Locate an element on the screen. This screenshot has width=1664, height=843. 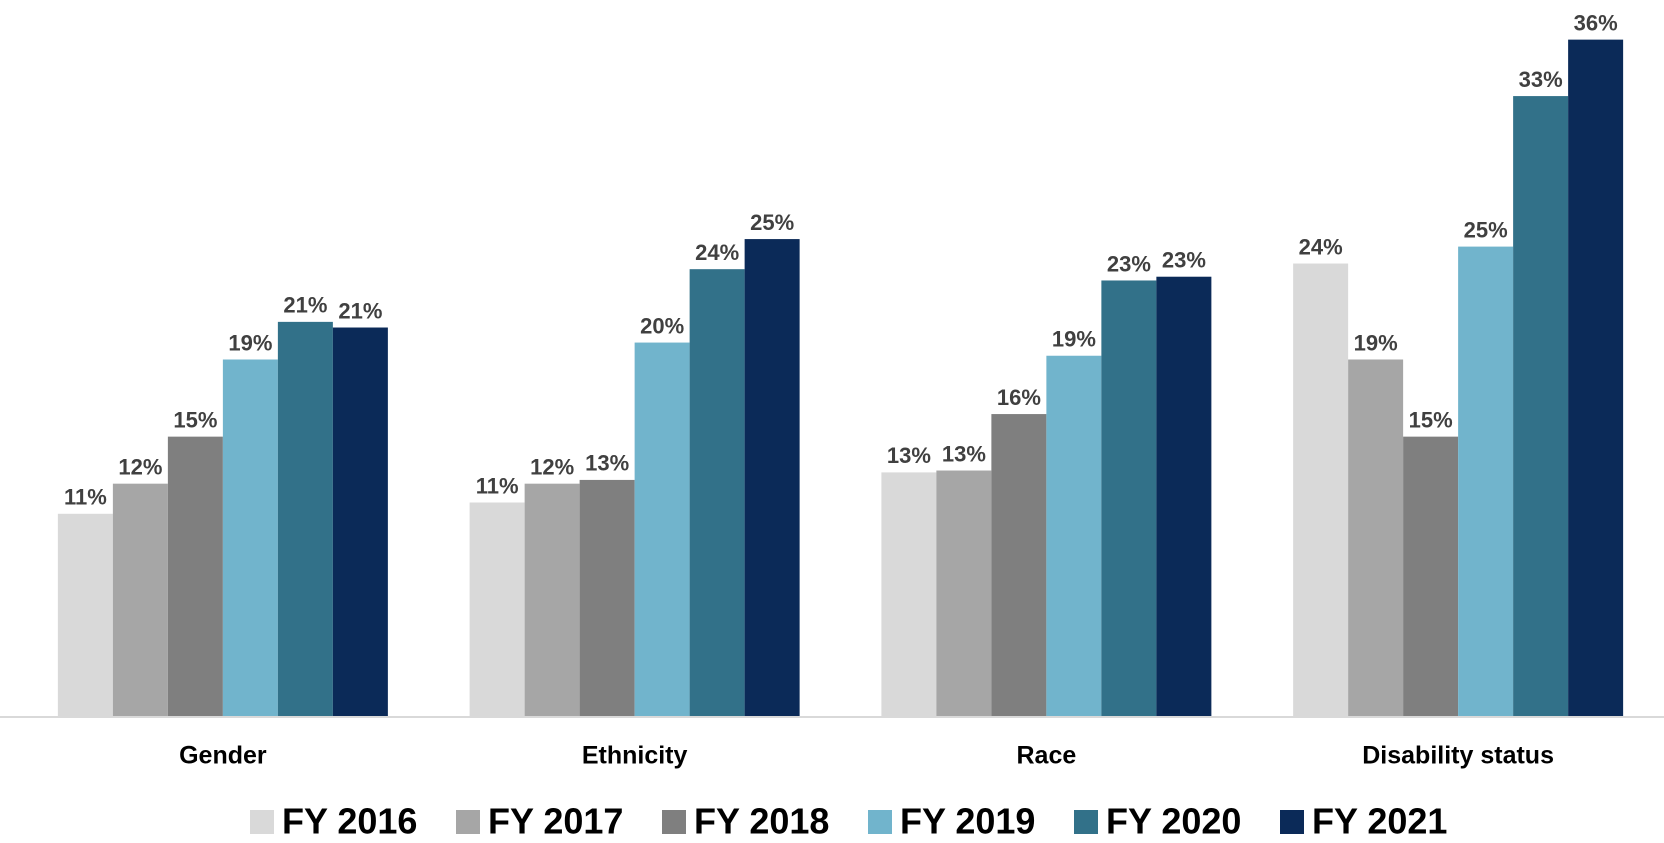
legend-label: FY 2017 is located at coordinates (555, 821).